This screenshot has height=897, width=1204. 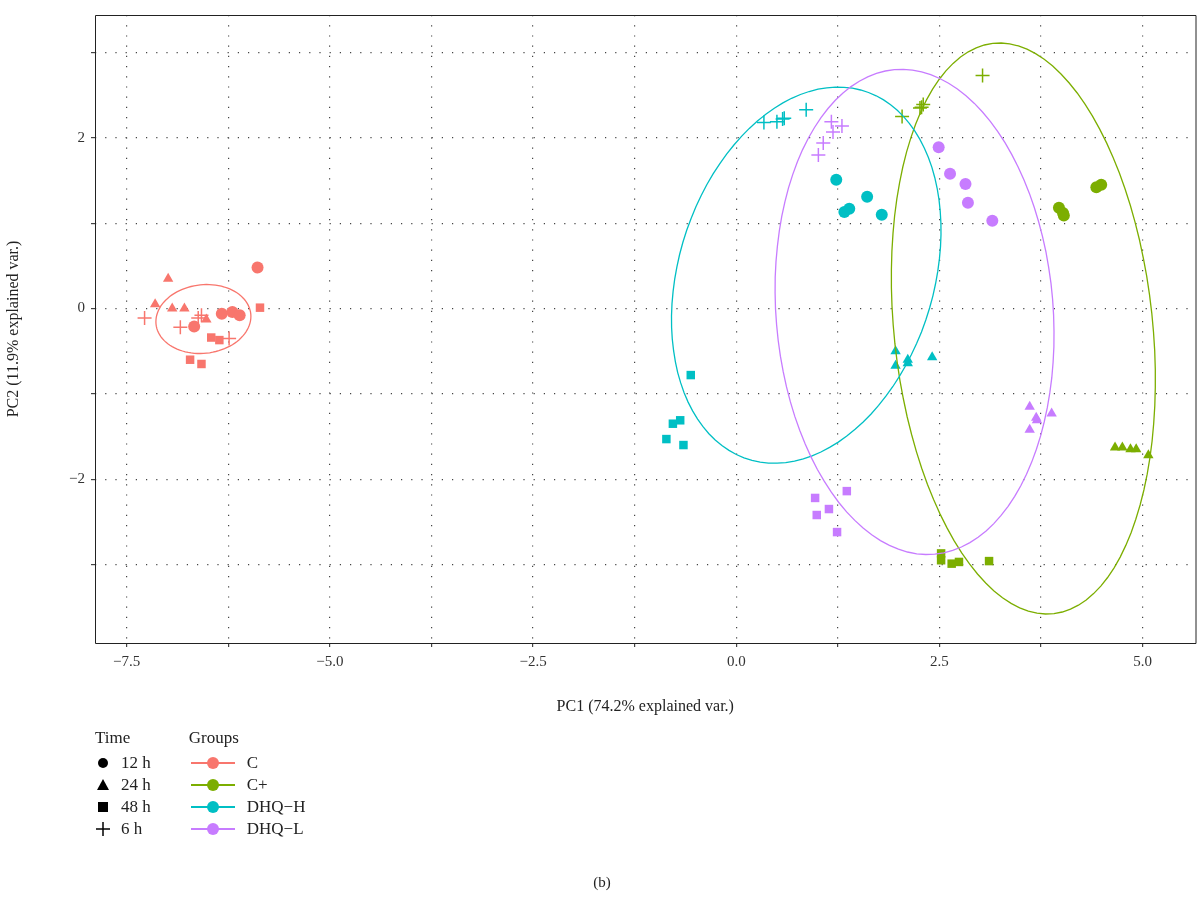 I want to click on x-tick-label: −5.0, so click(x=330, y=660).